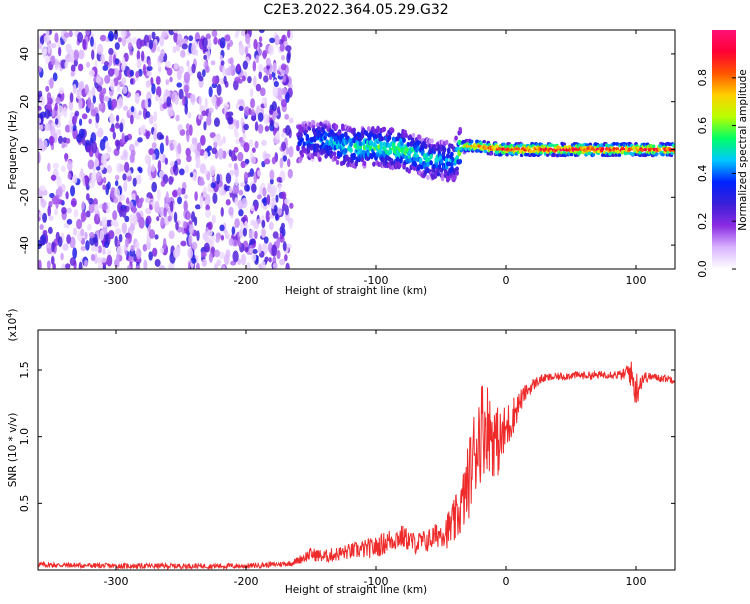 This screenshot has height=604, width=750. Describe the element at coordinates (702, 78) in the screenshot. I see `colorbar-tick-label: 0.8` at that location.